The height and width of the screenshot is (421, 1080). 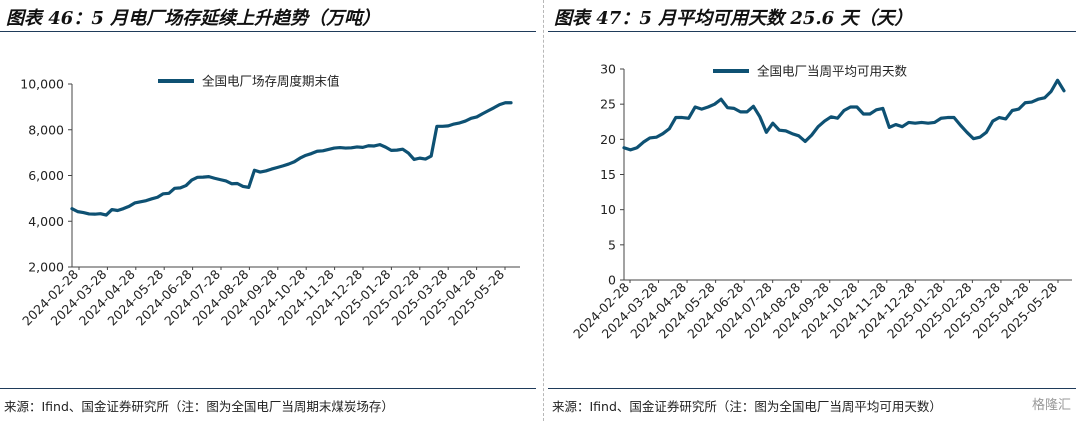 I want to click on right-source-note: 来源：Ifind、国金证券研究所（注：图为全国电厂当周平均可用天数）, so click(x=747, y=406).